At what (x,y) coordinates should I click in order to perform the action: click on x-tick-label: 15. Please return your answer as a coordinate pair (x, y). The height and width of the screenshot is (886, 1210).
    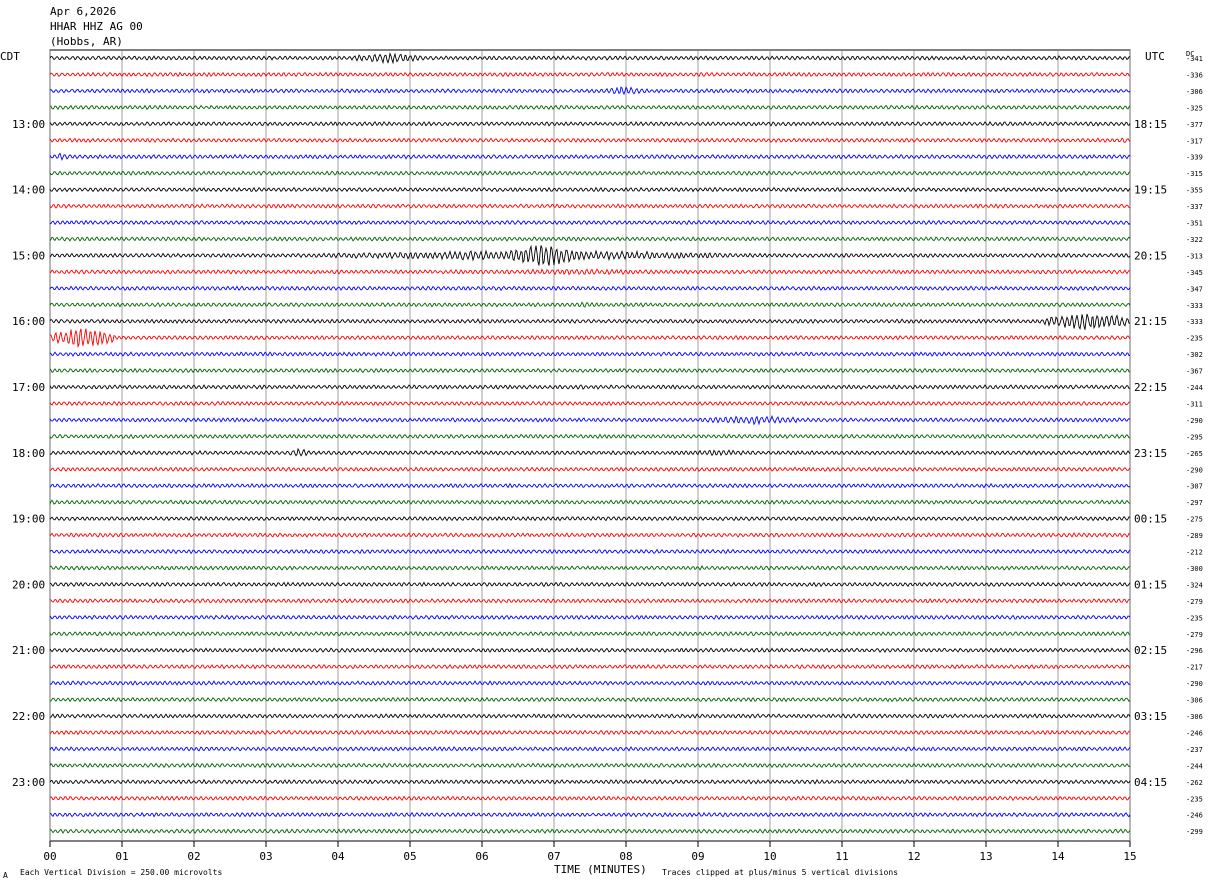
    Looking at the image, I should click on (1129, 856).